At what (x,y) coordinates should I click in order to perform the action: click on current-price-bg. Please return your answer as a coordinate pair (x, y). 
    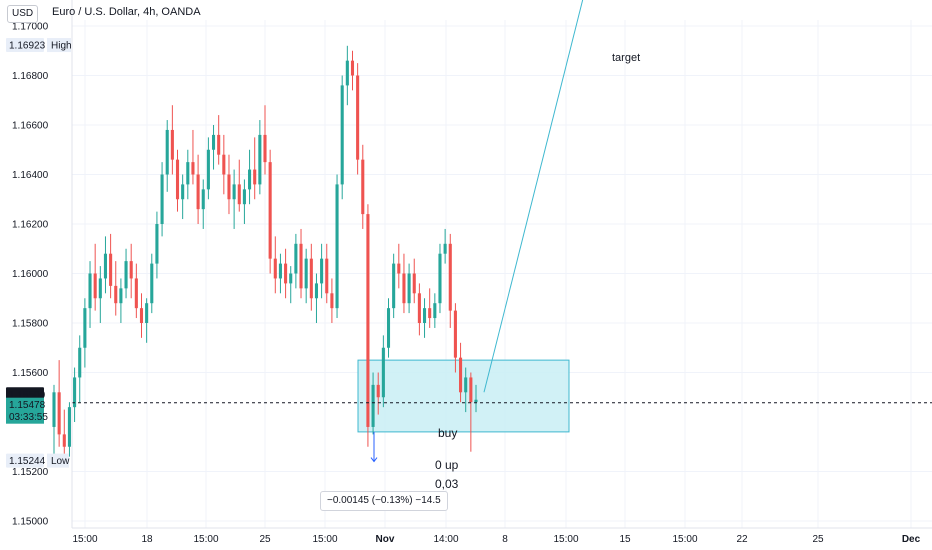
    Looking at the image, I should click on (25, 410).